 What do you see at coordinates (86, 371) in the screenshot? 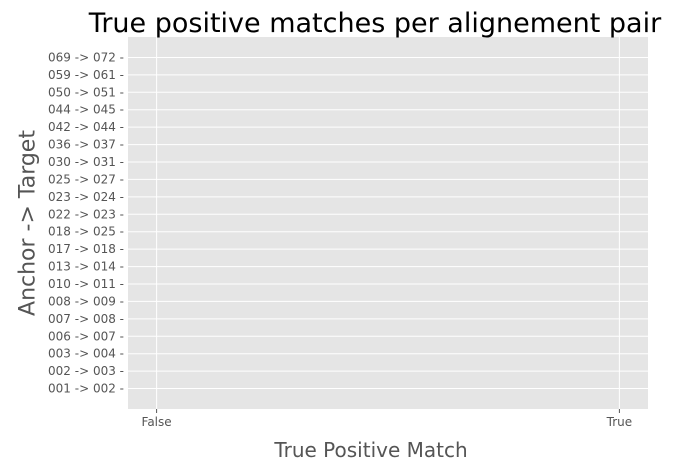
I see `y-tick-label: 002 -> 003 -` at bounding box center [86, 371].